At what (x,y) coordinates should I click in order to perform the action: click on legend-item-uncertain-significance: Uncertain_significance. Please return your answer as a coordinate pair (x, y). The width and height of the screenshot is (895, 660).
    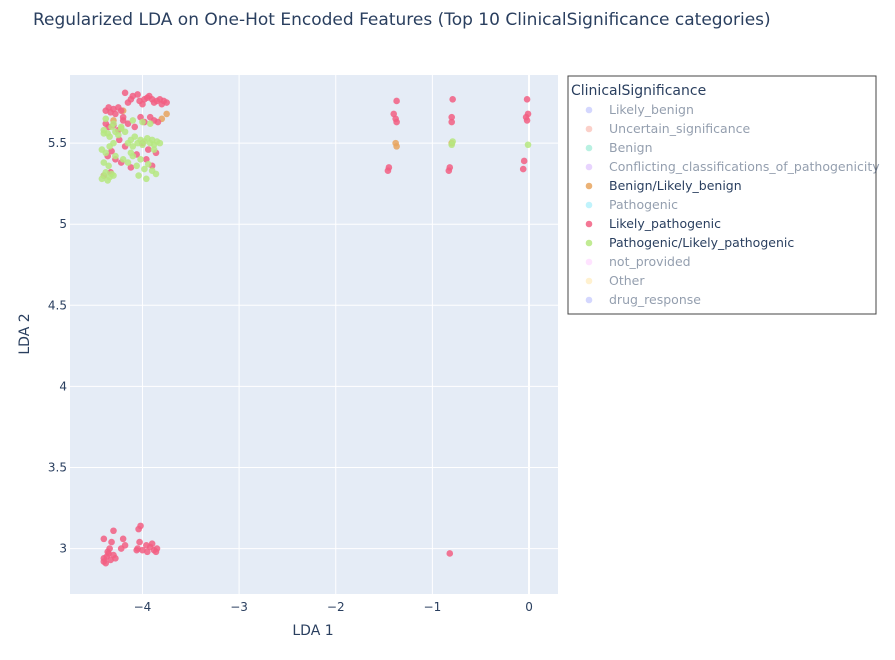
    Looking at the image, I should click on (668, 128).